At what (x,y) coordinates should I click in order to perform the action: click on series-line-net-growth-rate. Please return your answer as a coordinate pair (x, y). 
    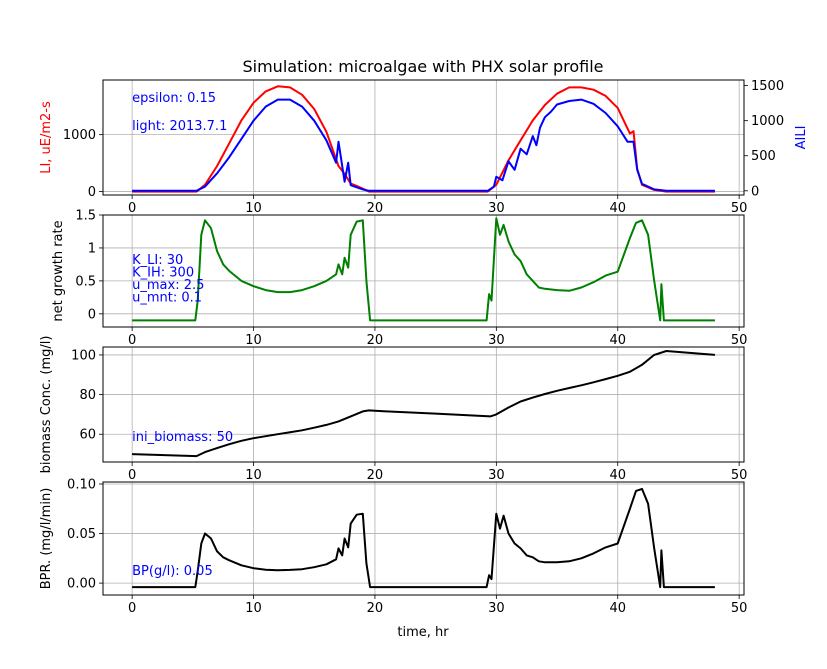
    Looking at the image, I should click on (423, 269).